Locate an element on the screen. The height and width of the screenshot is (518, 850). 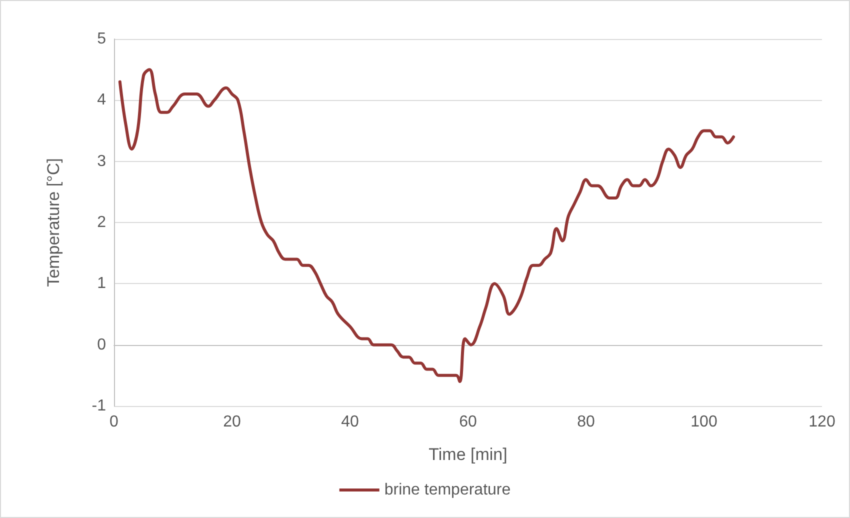
x-tick-label: 60 is located at coordinates (468, 422).